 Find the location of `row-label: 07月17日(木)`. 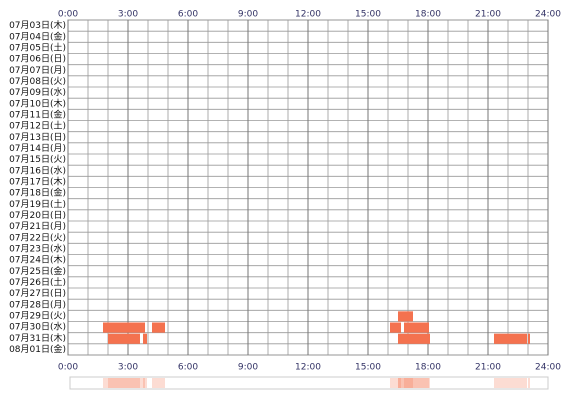

row-label: 07月17日(木) is located at coordinates (37, 181).